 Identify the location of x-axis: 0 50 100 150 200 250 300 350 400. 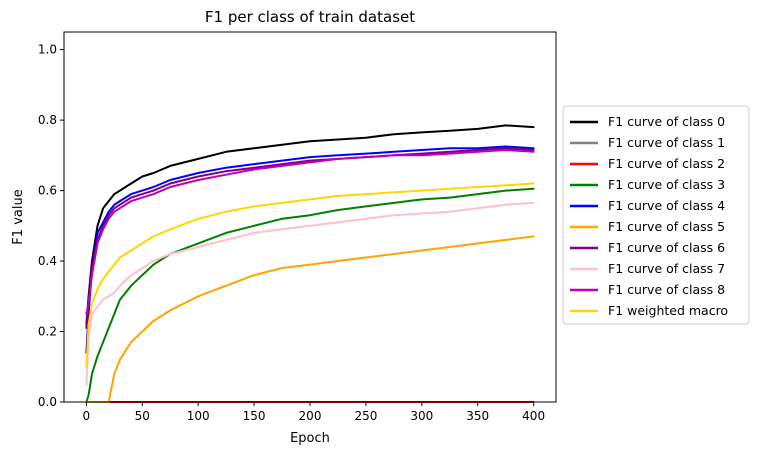
(314, 412).